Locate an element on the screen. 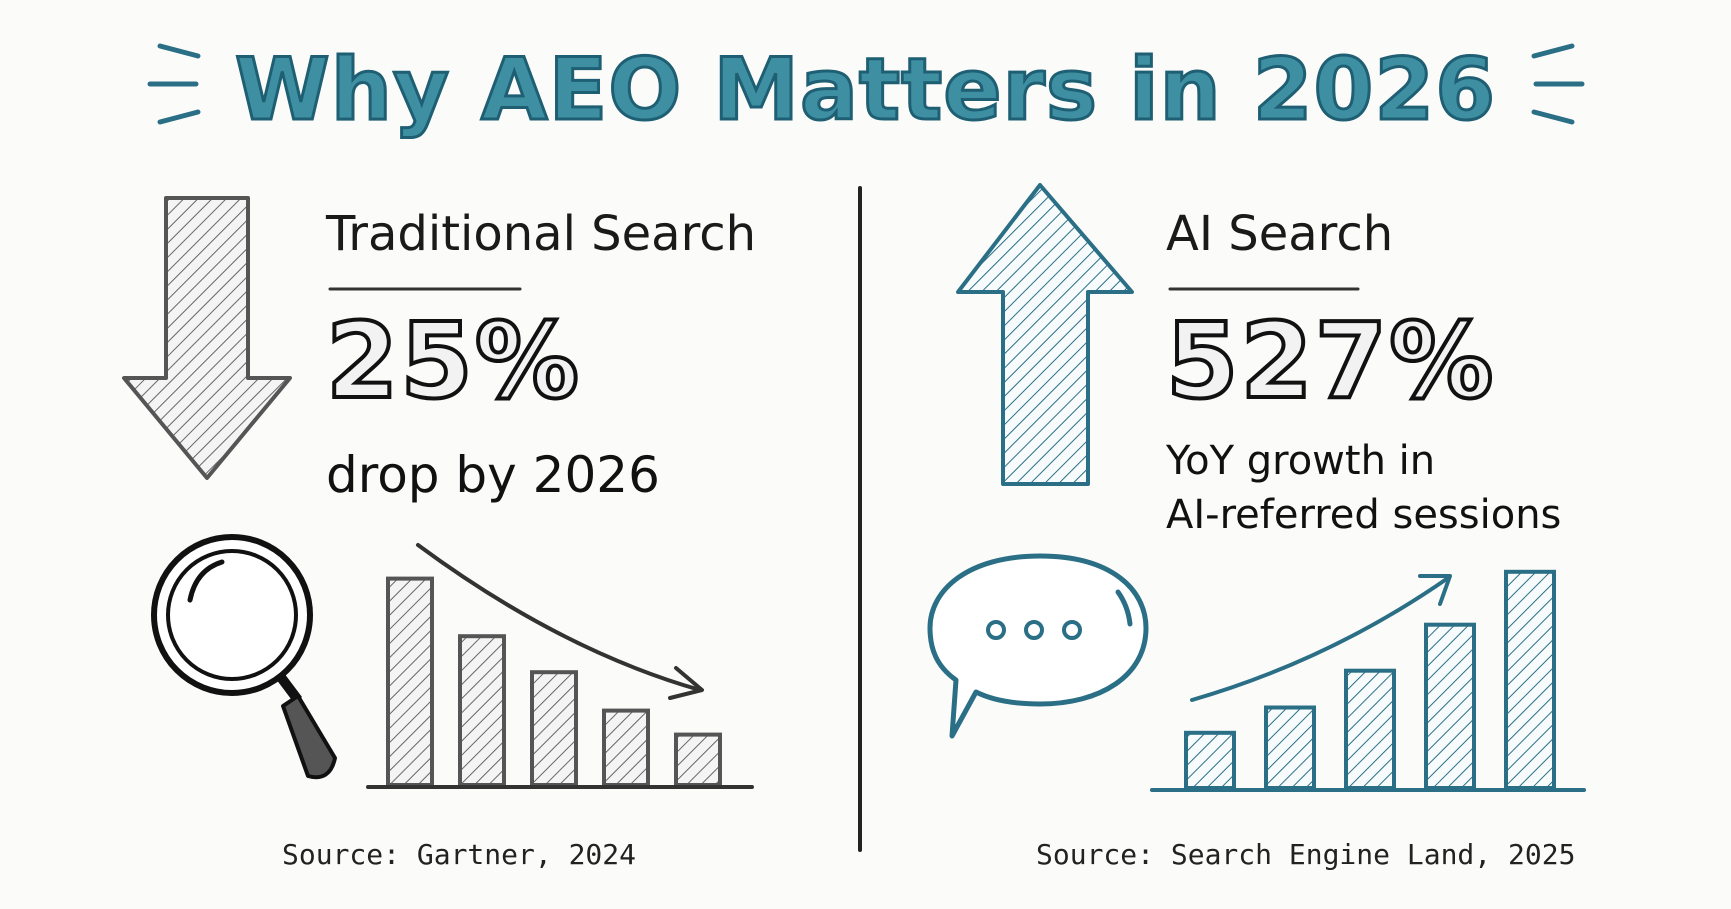  left-trend-arrowhead is located at coordinates (686, 683).